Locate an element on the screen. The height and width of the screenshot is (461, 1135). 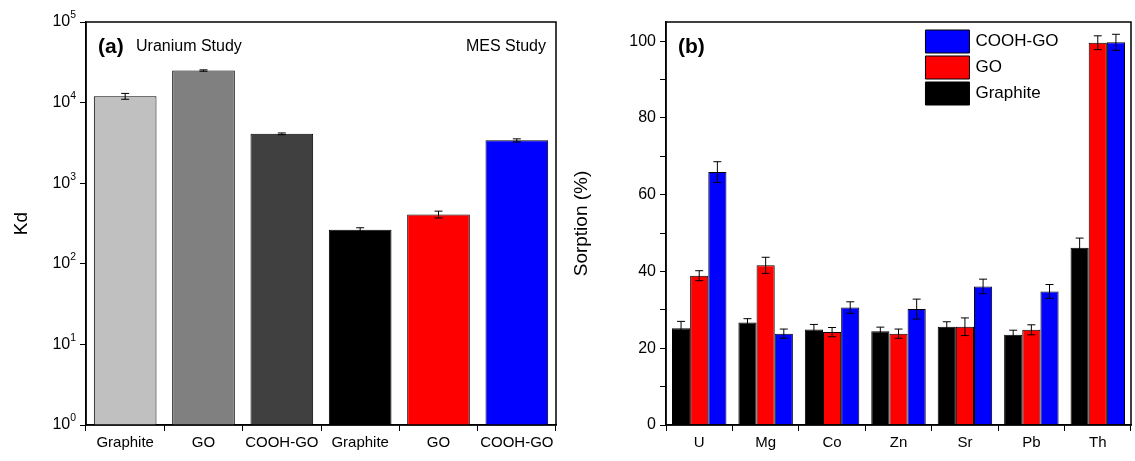
x-tick-label: Mg is located at coordinates (766, 441).